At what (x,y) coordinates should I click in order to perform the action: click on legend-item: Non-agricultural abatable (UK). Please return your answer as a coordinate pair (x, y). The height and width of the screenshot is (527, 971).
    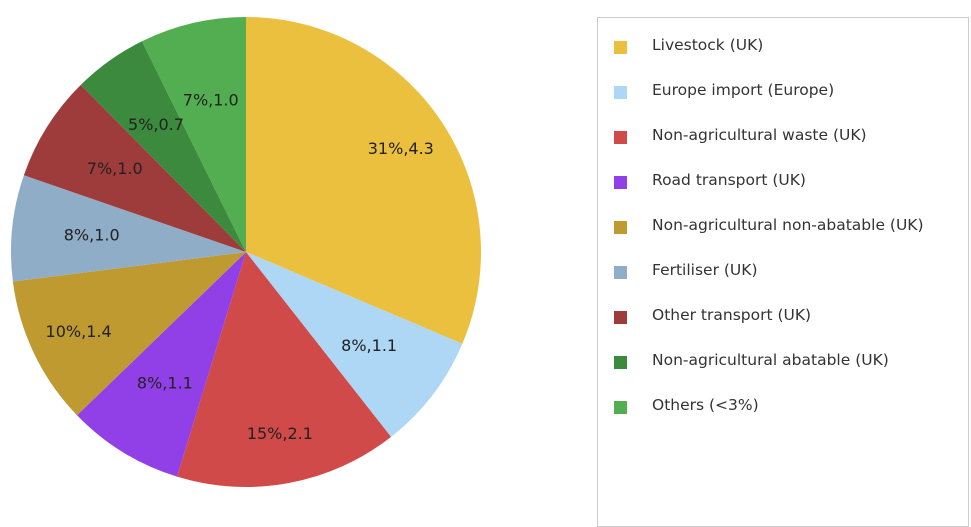
    Looking at the image, I should click on (783, 362).